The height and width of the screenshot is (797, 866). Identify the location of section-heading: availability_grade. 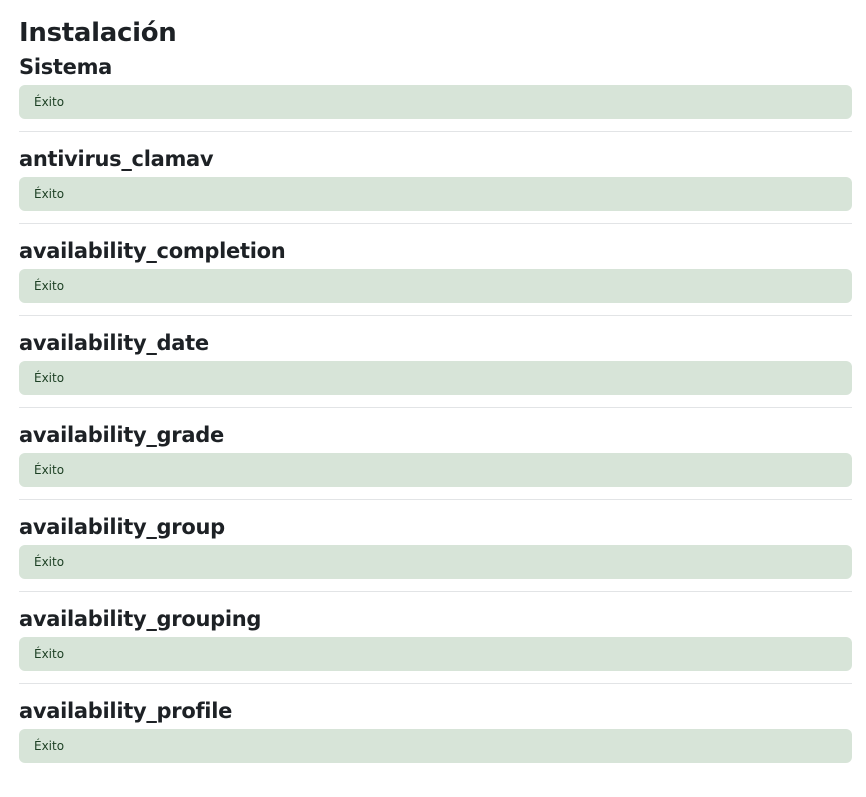
(121, 435).